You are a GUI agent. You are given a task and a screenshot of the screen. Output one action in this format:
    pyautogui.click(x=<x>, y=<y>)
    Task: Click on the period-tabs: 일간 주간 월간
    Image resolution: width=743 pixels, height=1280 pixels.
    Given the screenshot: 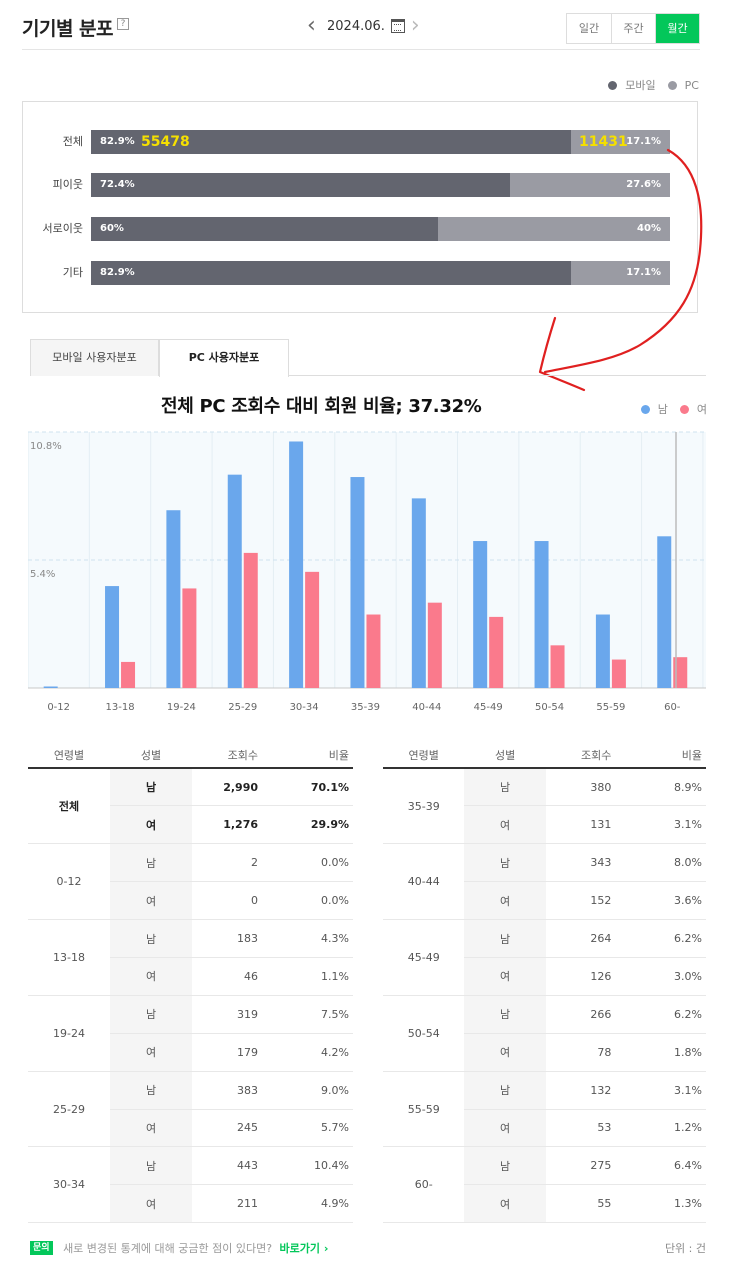 What is the action you would take?
    pyautogui.click(x=633, y=28)
    